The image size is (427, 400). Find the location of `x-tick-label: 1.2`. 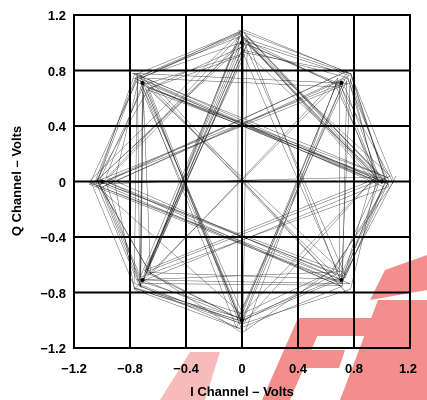

x-tick-label: 1.2 is located at coordinates (408, 368).